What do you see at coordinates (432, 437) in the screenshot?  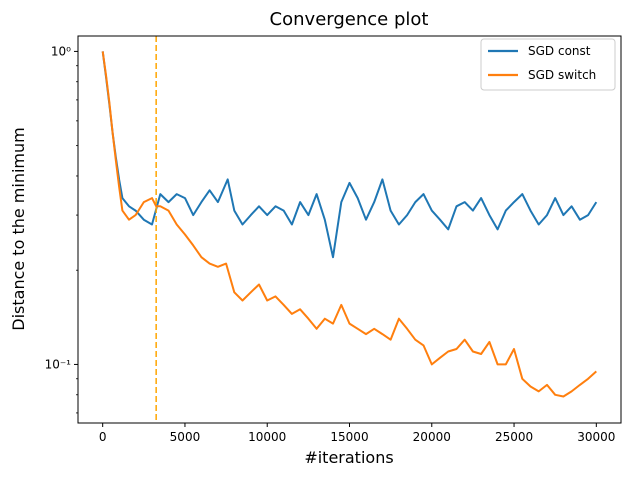 I see `x-tick-label: 20000` at bounding box center [432, 437].